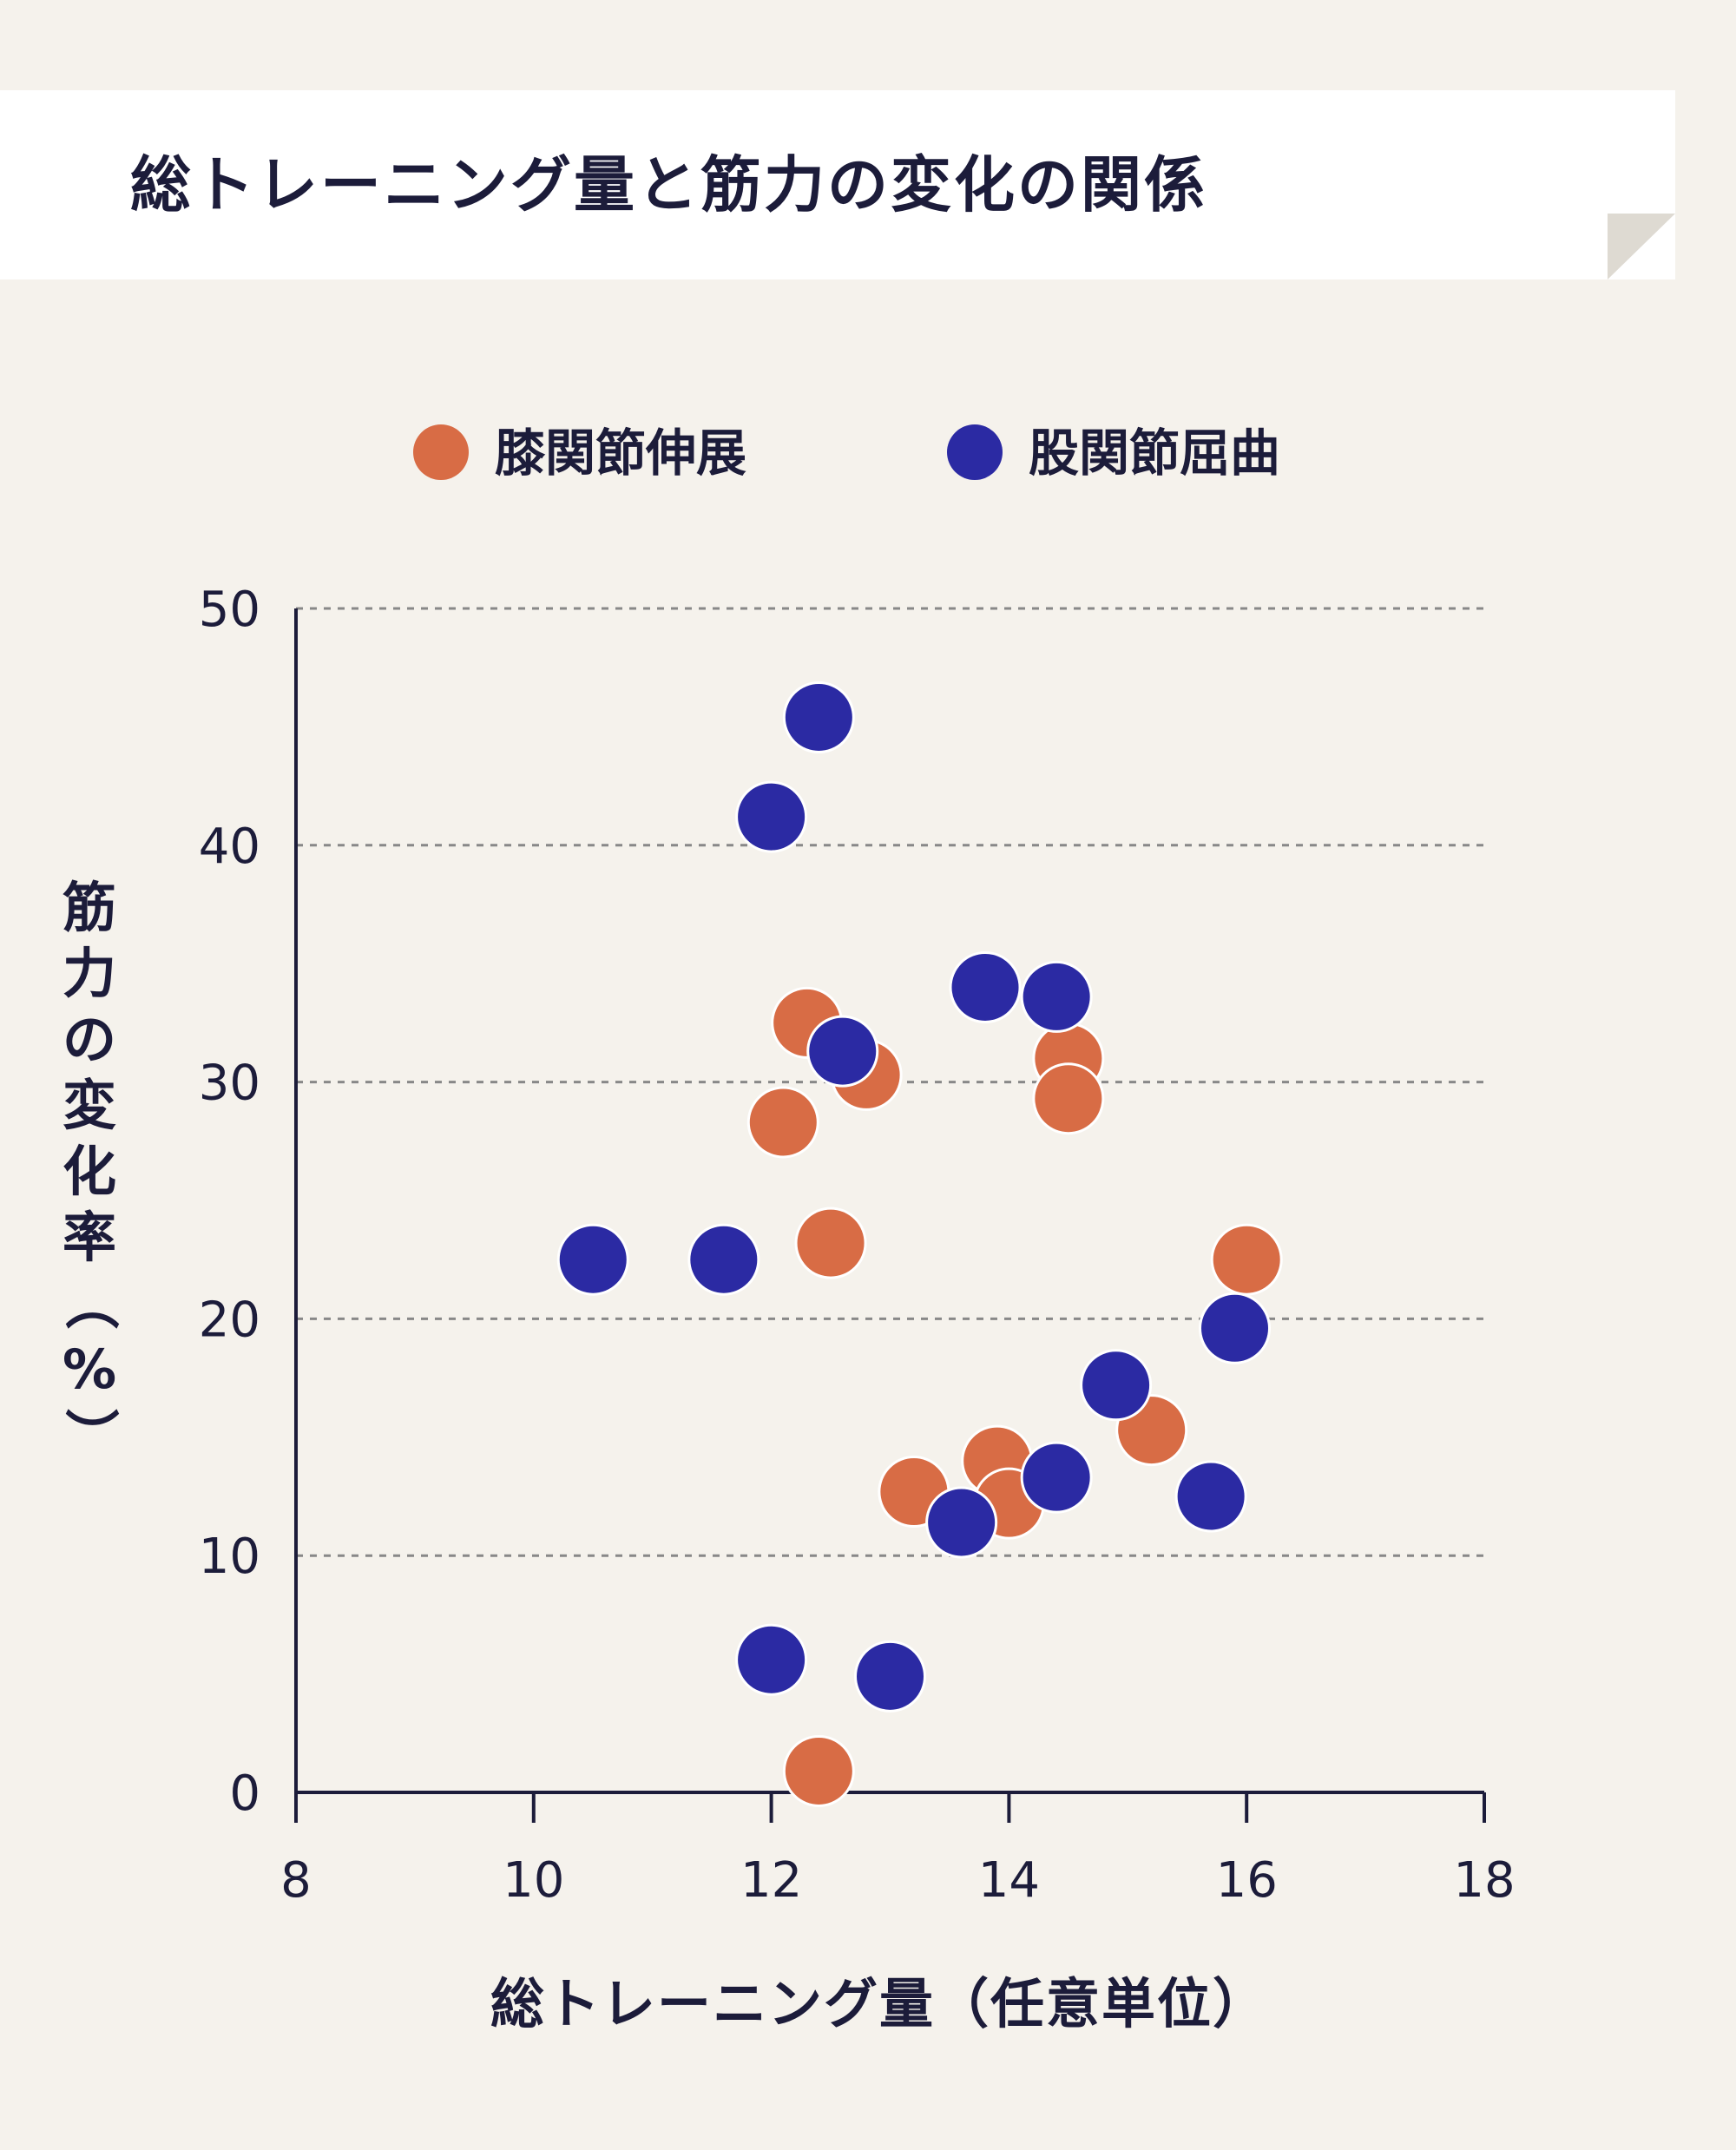  What do you see at coordinates (1484, 1880) in the screenshot?
I see `x-tick-label: 18` at bounding box center [1484, 1880].